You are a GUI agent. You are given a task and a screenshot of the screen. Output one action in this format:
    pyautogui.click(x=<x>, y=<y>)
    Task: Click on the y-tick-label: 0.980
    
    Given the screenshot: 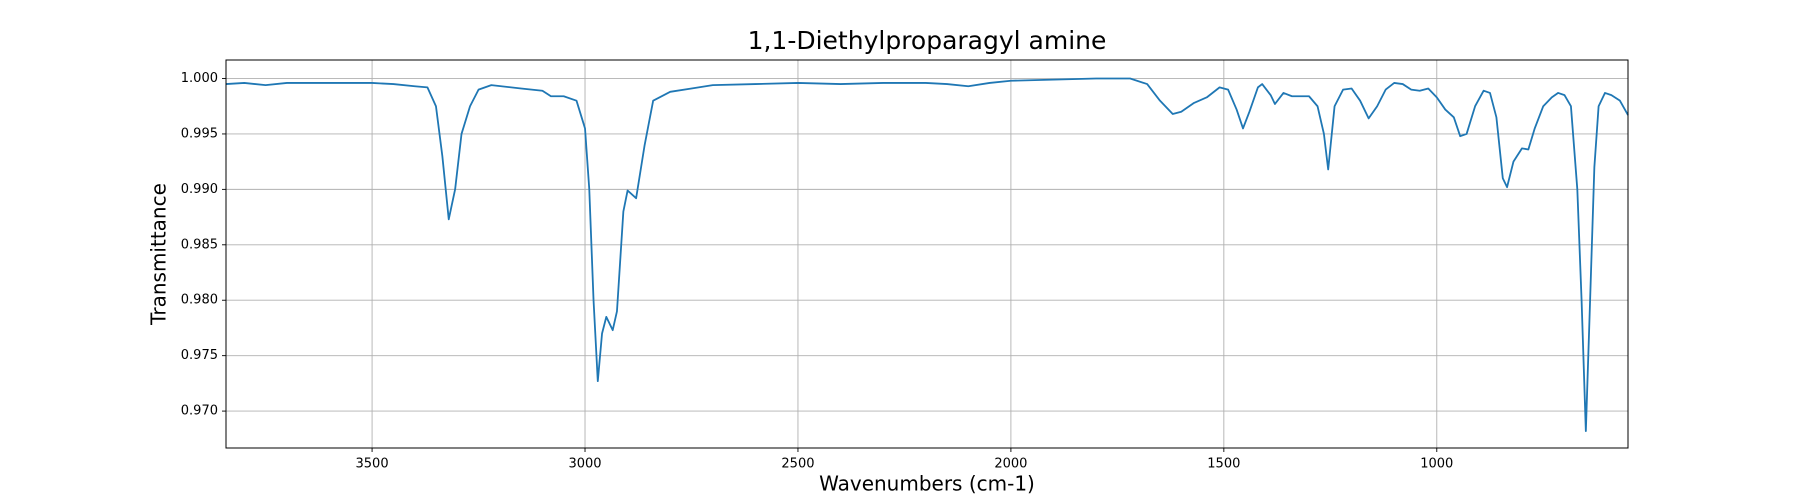 What is the action you would take?
    pyautogui.click(x=199, y=300)
    